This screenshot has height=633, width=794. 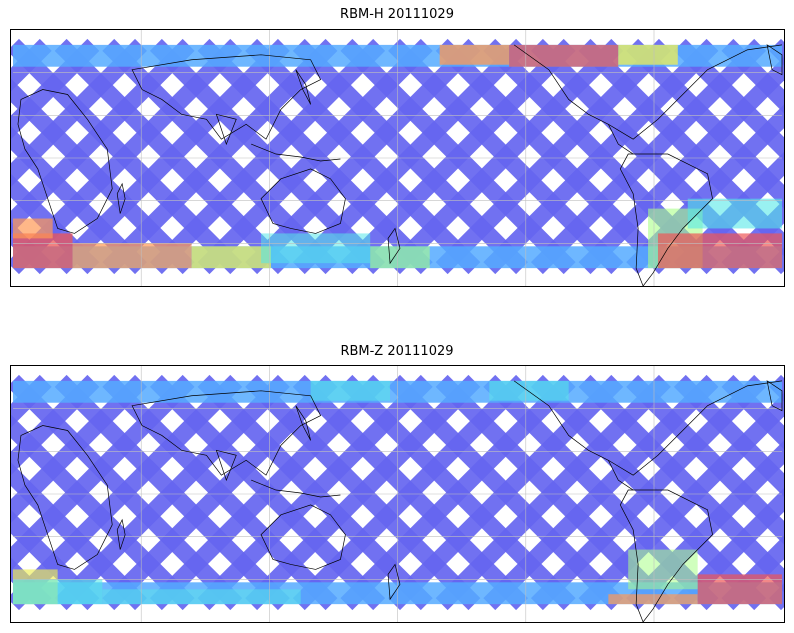 What do you see at coordinates (397, 351) in the screenshot?
I see `panel-title-rbm-z: RBM-Z 20111029` at bounding box center [397, 351].